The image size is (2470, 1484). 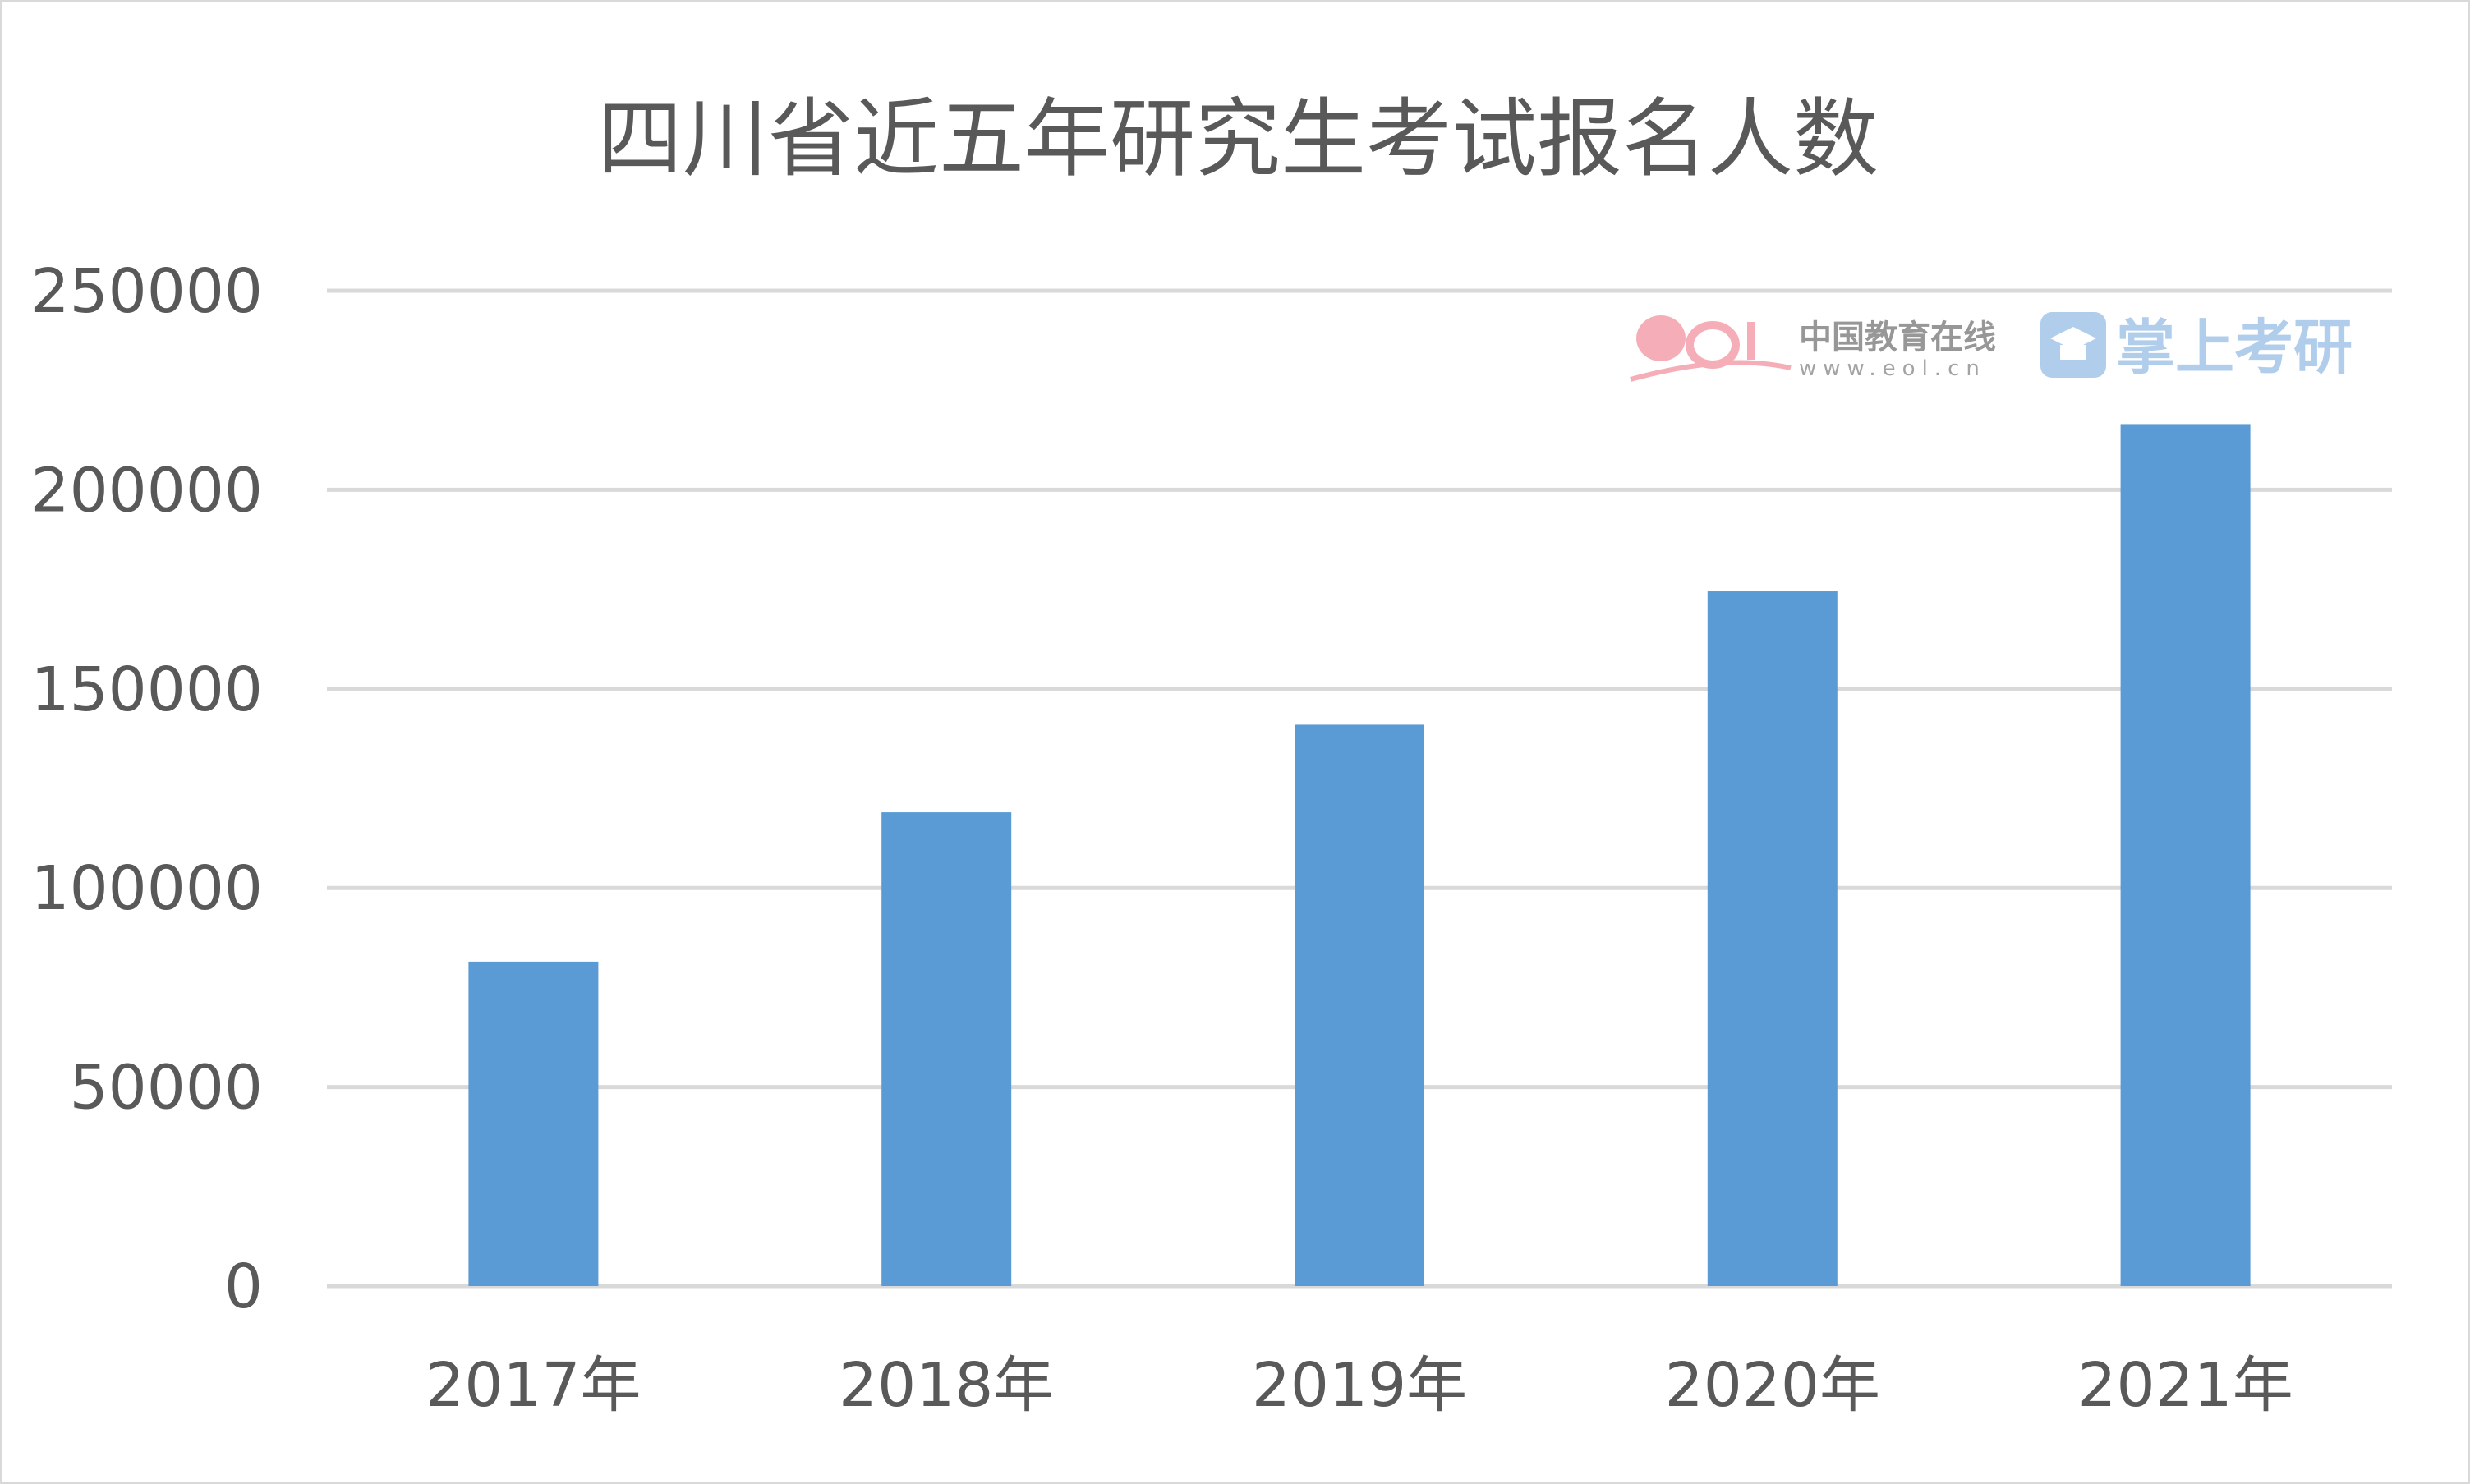 I want to click on y-tick-label: 100000, so click(x=147, y=889).